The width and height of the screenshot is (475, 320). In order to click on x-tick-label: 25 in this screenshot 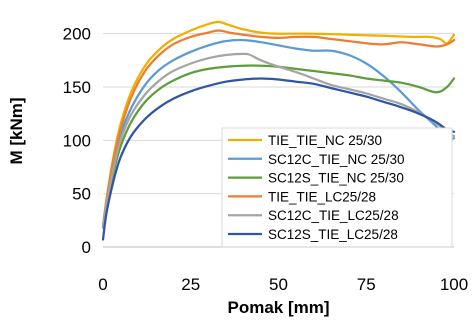, I will do `click(190, 284)`.